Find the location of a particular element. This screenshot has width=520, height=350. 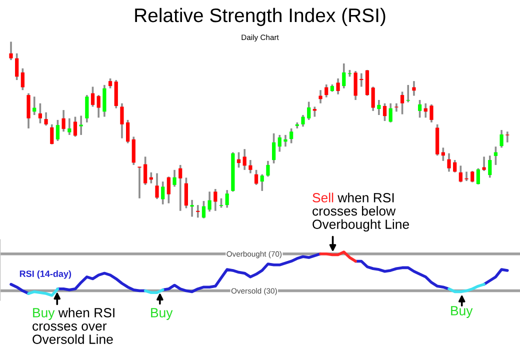

line-series is located at coordinates (338, 256).